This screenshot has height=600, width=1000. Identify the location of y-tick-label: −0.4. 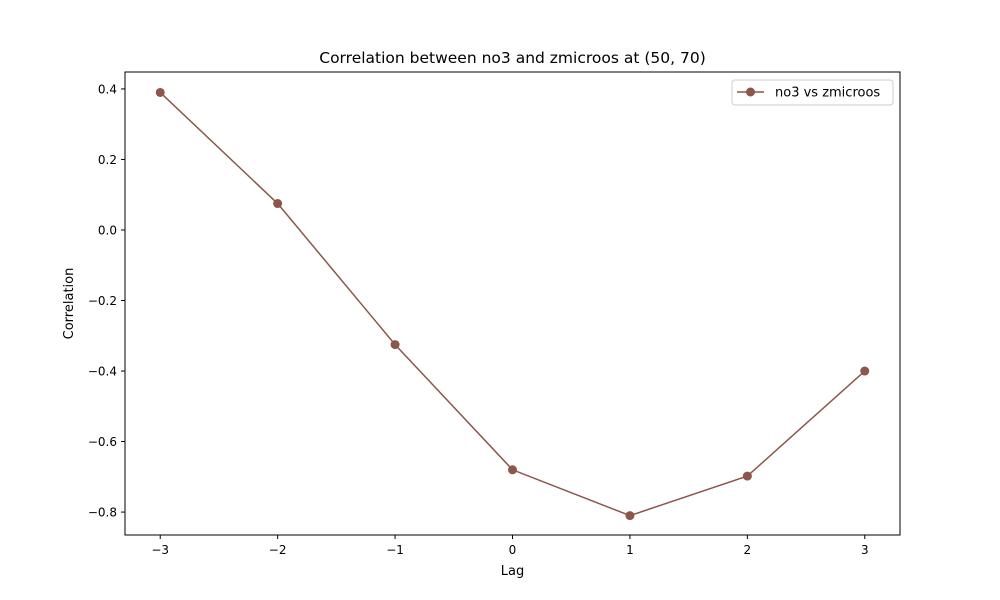
(102, 372).